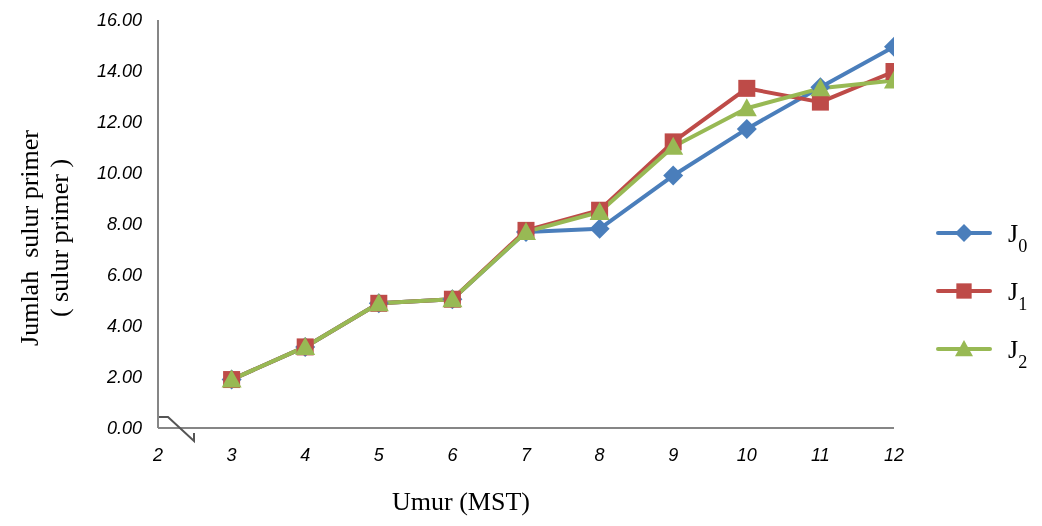  I want to click on x-tick-label: 11, so click(820, 454).